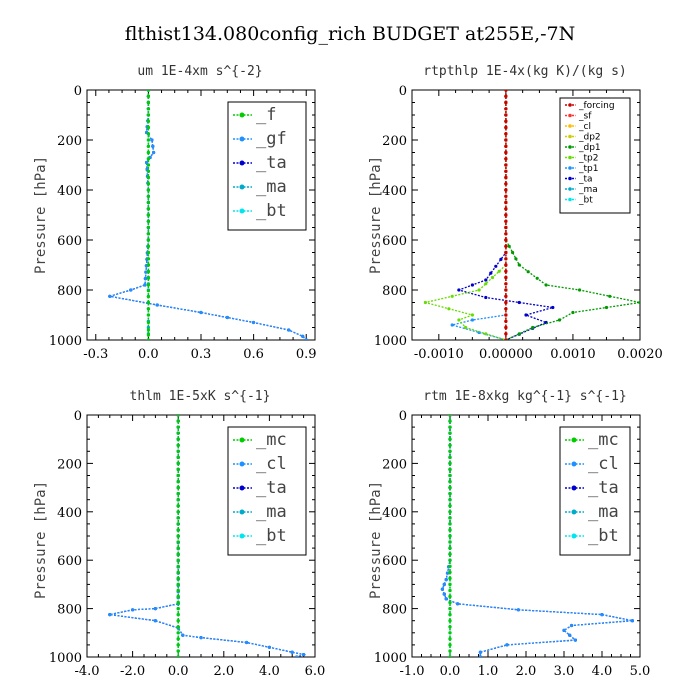 The height and width of the screenshot is (700, 700). I want to click on x-tick-label: 0.00000, so click(506, 354).